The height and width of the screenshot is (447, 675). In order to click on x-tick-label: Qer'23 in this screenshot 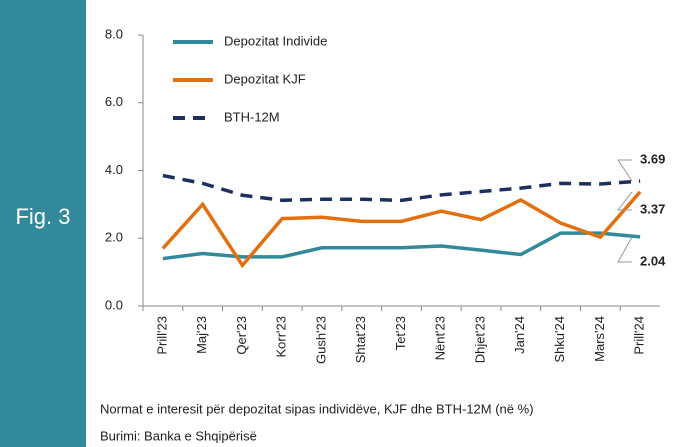, I will do `click(241, 335)`.